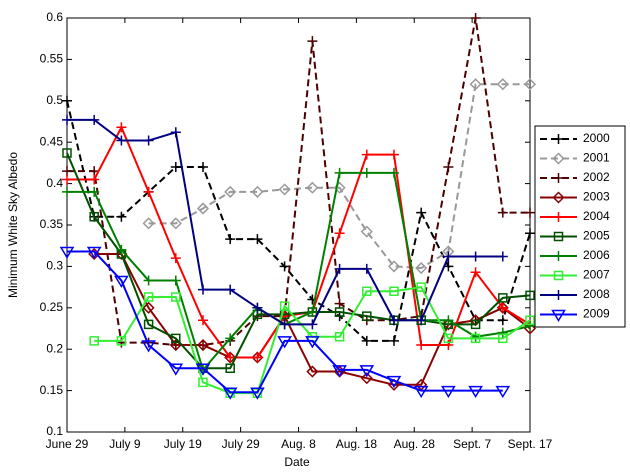 This screenshot has width=630, height=476. Describe the element at coordinates (54, 266) in the screenshot. I see `y-tick-label: 0.3` at that location.